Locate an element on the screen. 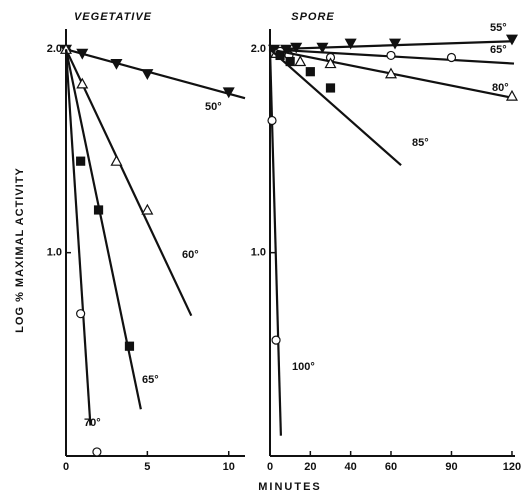 Image resolution: width=524 pixels, height=499 pixels. y-axis-label: LOG % MAXIMAL ACTIVITY is located at coordinates (20, 250).